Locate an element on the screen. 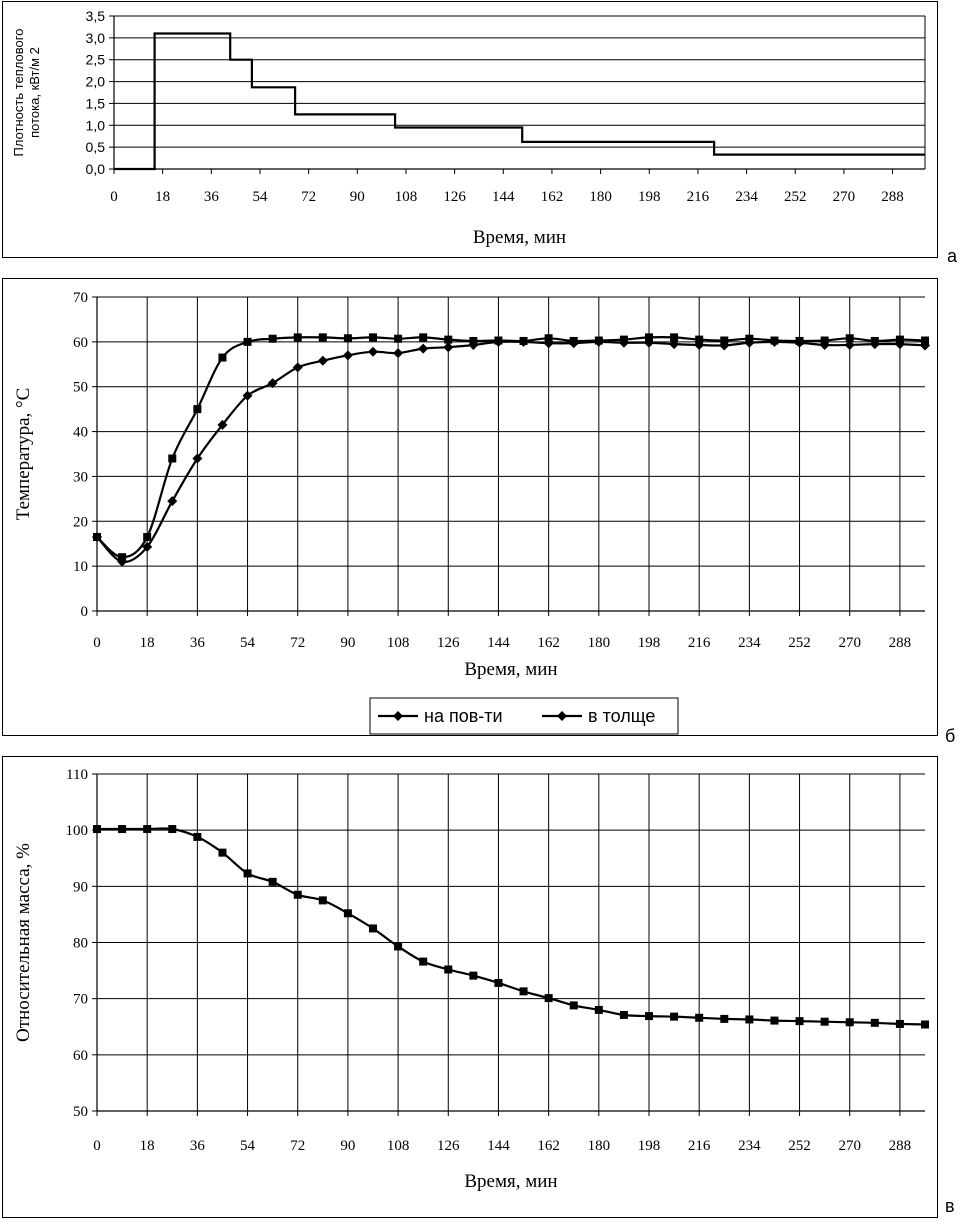  y-tick-label: 30 is located at coordinates (80, 477).